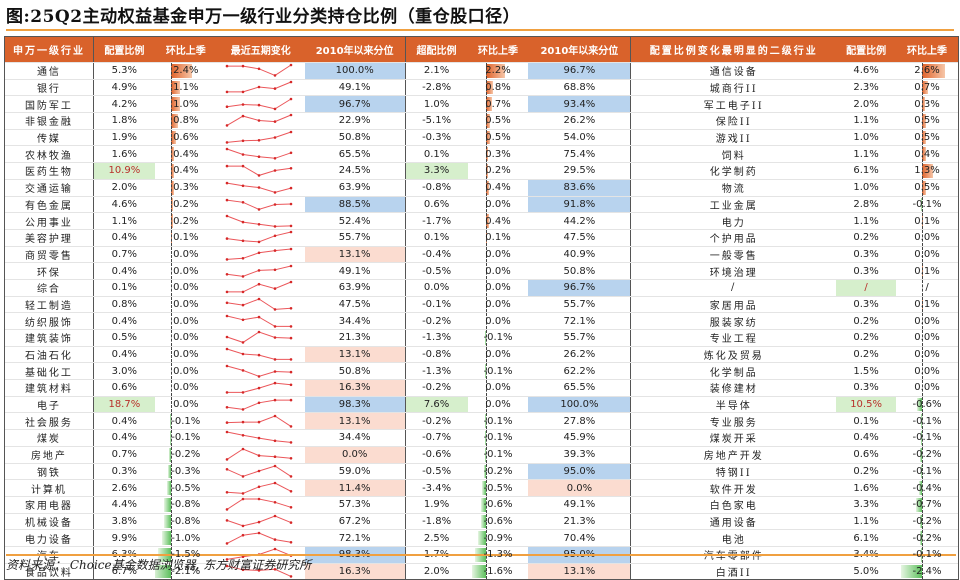 Image resolution: width=960 pixels, height=580 pixels. Describe the element at coordinates (733, 140) in the screenshot. I see `sub-industry-name: 游戏II` at that location.